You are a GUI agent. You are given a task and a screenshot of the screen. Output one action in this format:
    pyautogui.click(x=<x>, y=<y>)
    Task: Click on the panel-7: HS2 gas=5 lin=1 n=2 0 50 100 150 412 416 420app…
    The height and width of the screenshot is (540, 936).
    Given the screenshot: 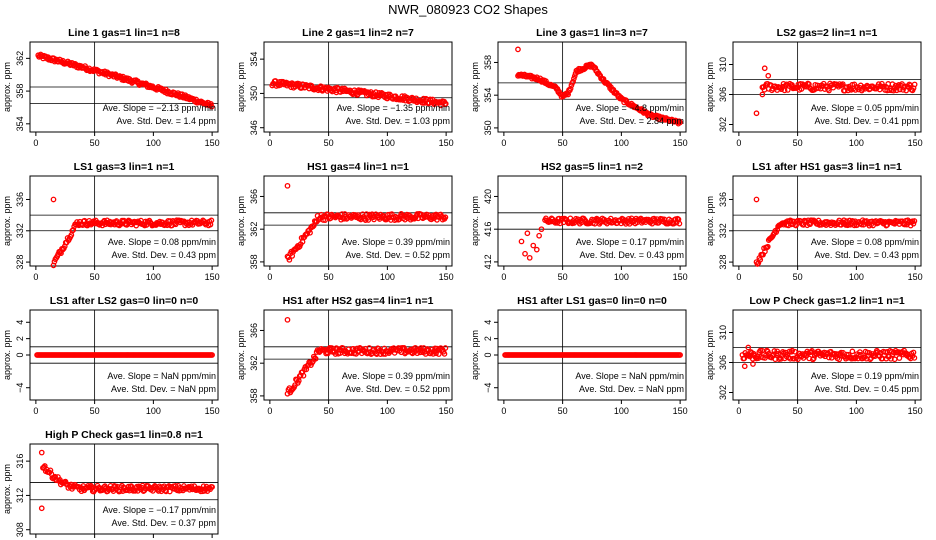 What is the action you would take?
    pyautogui.click(x=579, y=221)
    